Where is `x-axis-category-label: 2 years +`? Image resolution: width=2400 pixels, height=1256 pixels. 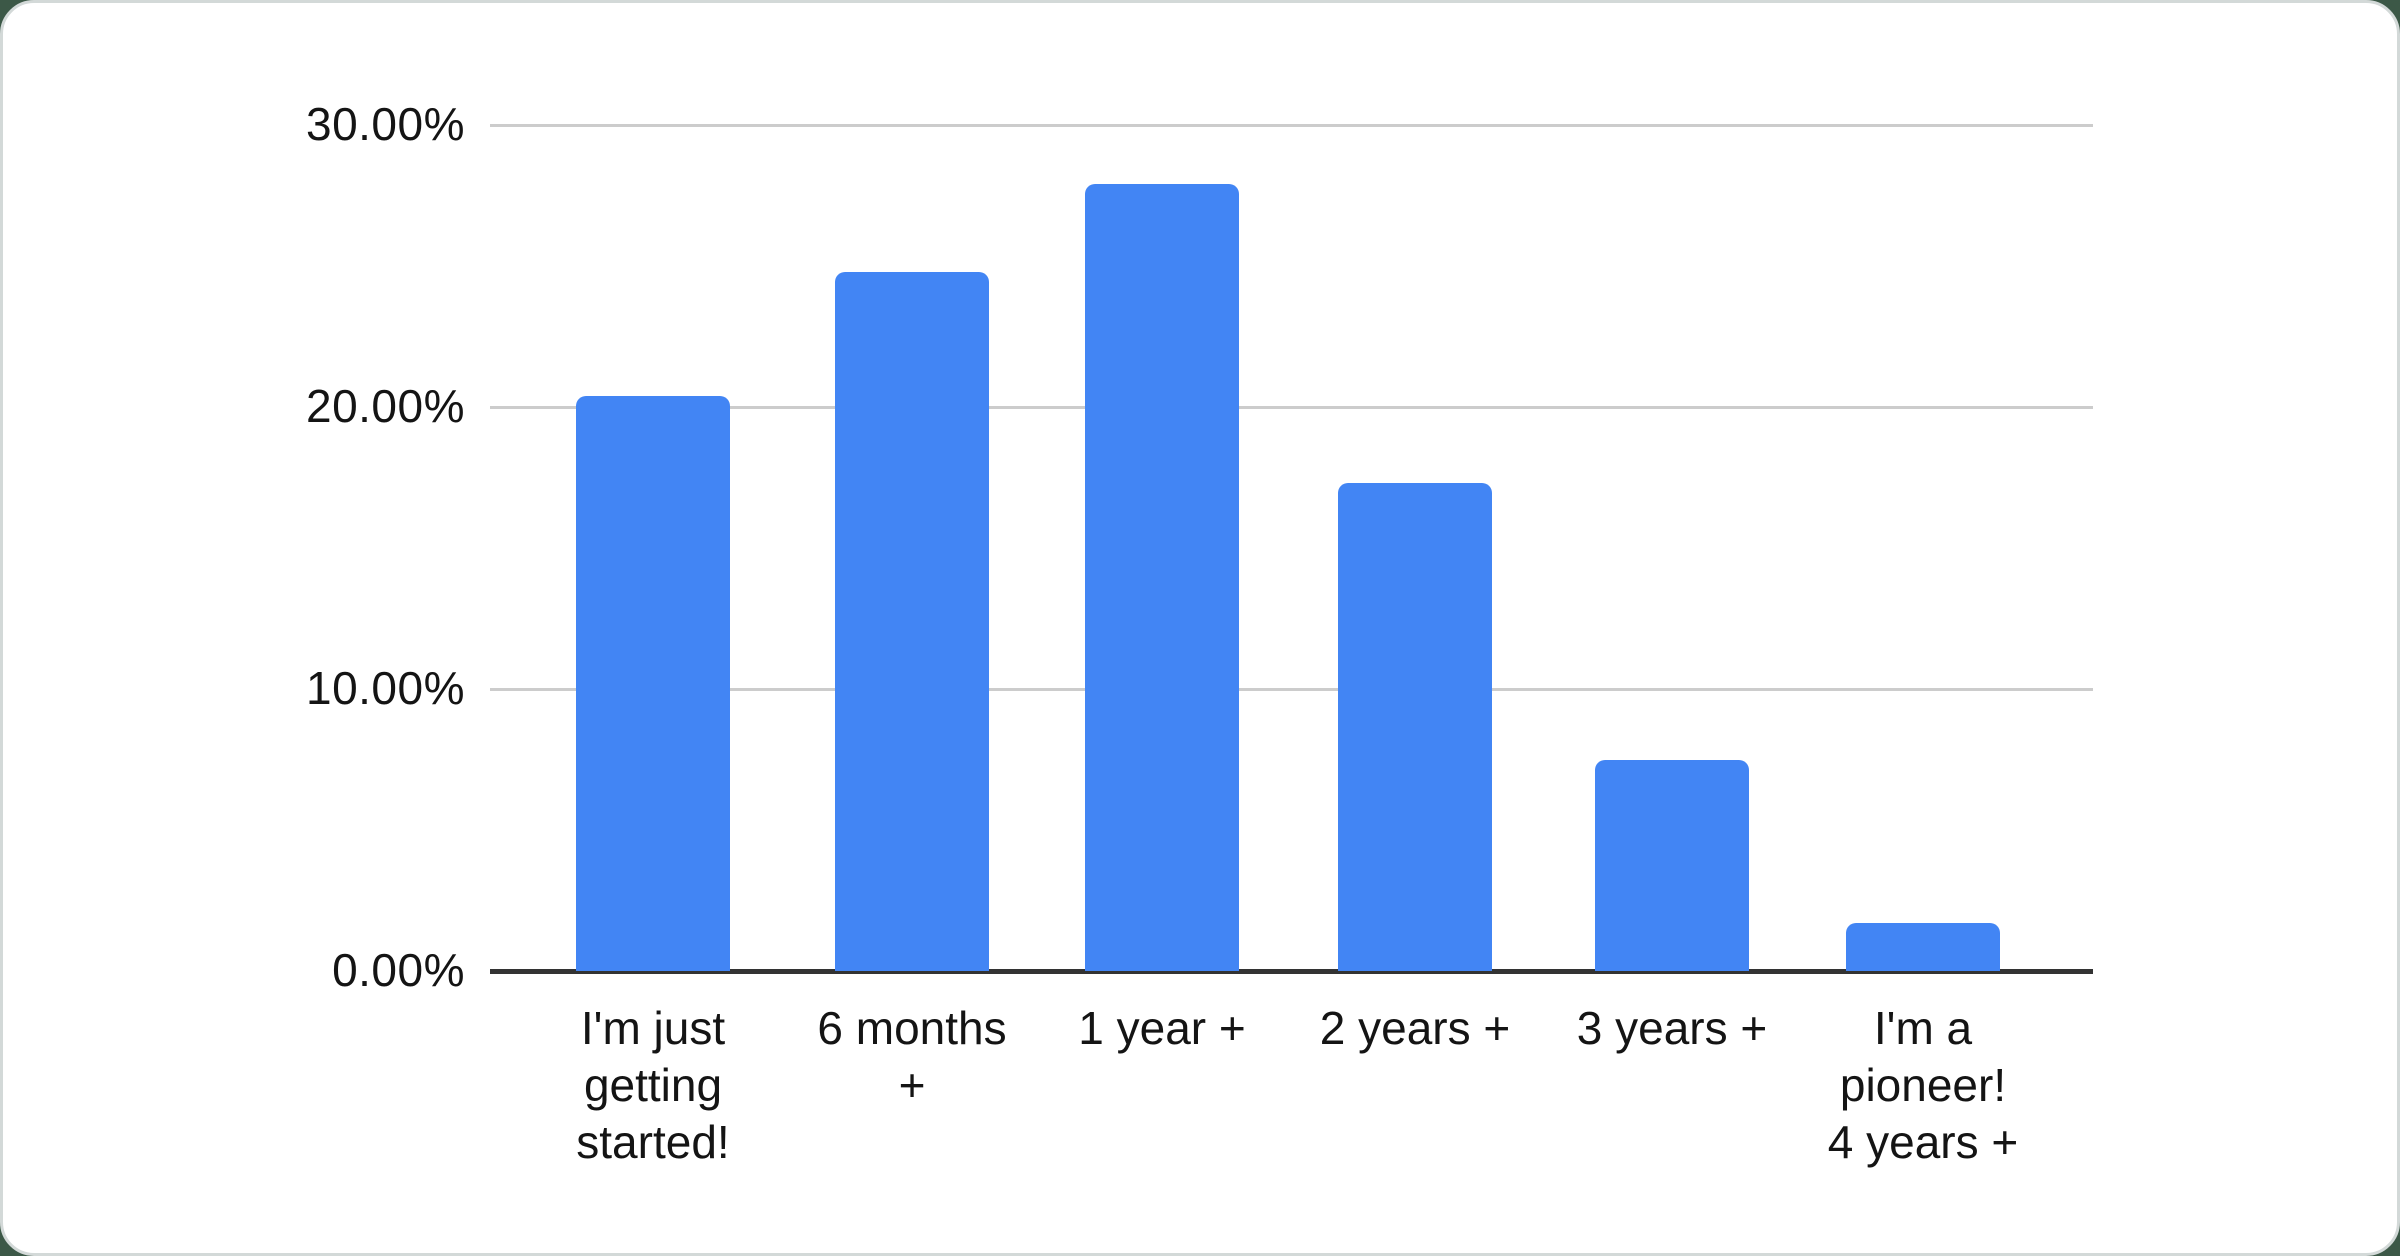 x-axis-category-label: 2 years + is located at coordinates (1415, 1028).